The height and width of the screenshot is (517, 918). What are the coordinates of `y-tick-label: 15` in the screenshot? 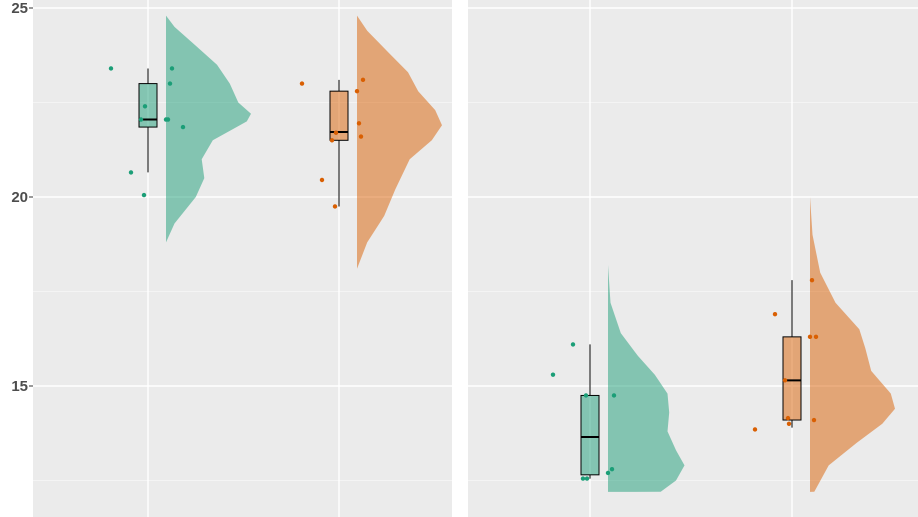 It's located at (19, 386).